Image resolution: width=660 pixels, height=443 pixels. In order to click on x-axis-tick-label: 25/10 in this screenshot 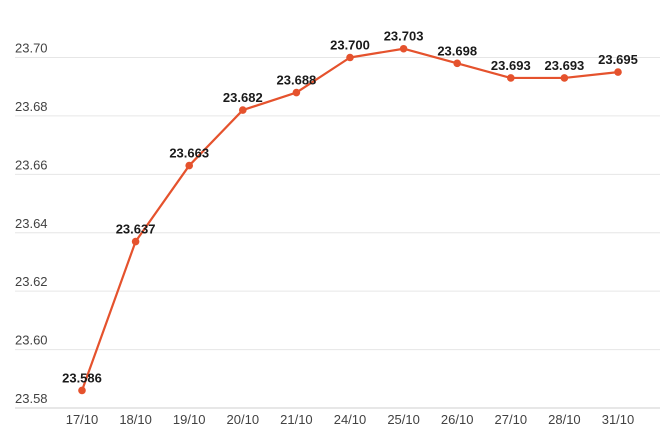, I will do `click(403, 419)`.